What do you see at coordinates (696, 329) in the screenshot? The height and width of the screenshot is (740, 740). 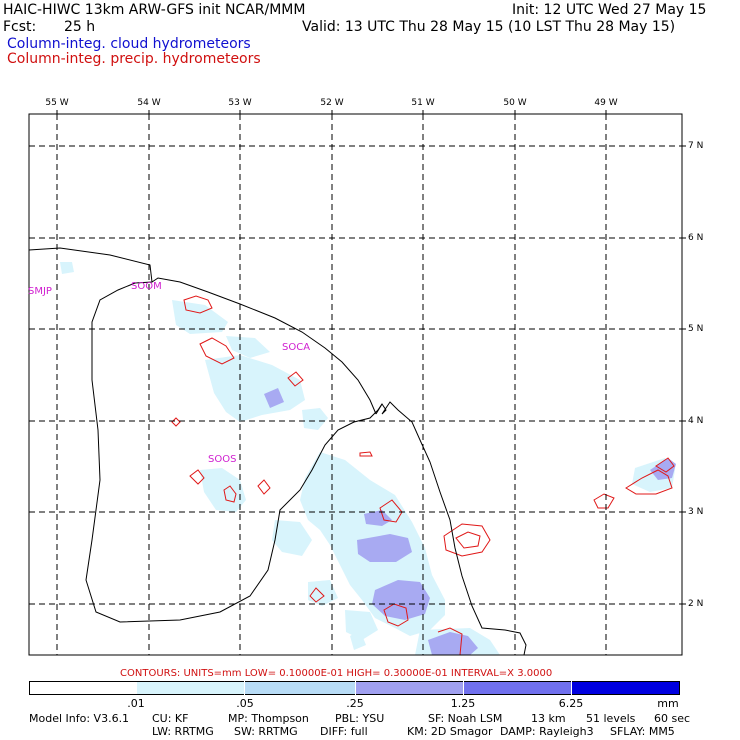 I see `lat-label-5n: 5 N` at bounding box center [696, 329].